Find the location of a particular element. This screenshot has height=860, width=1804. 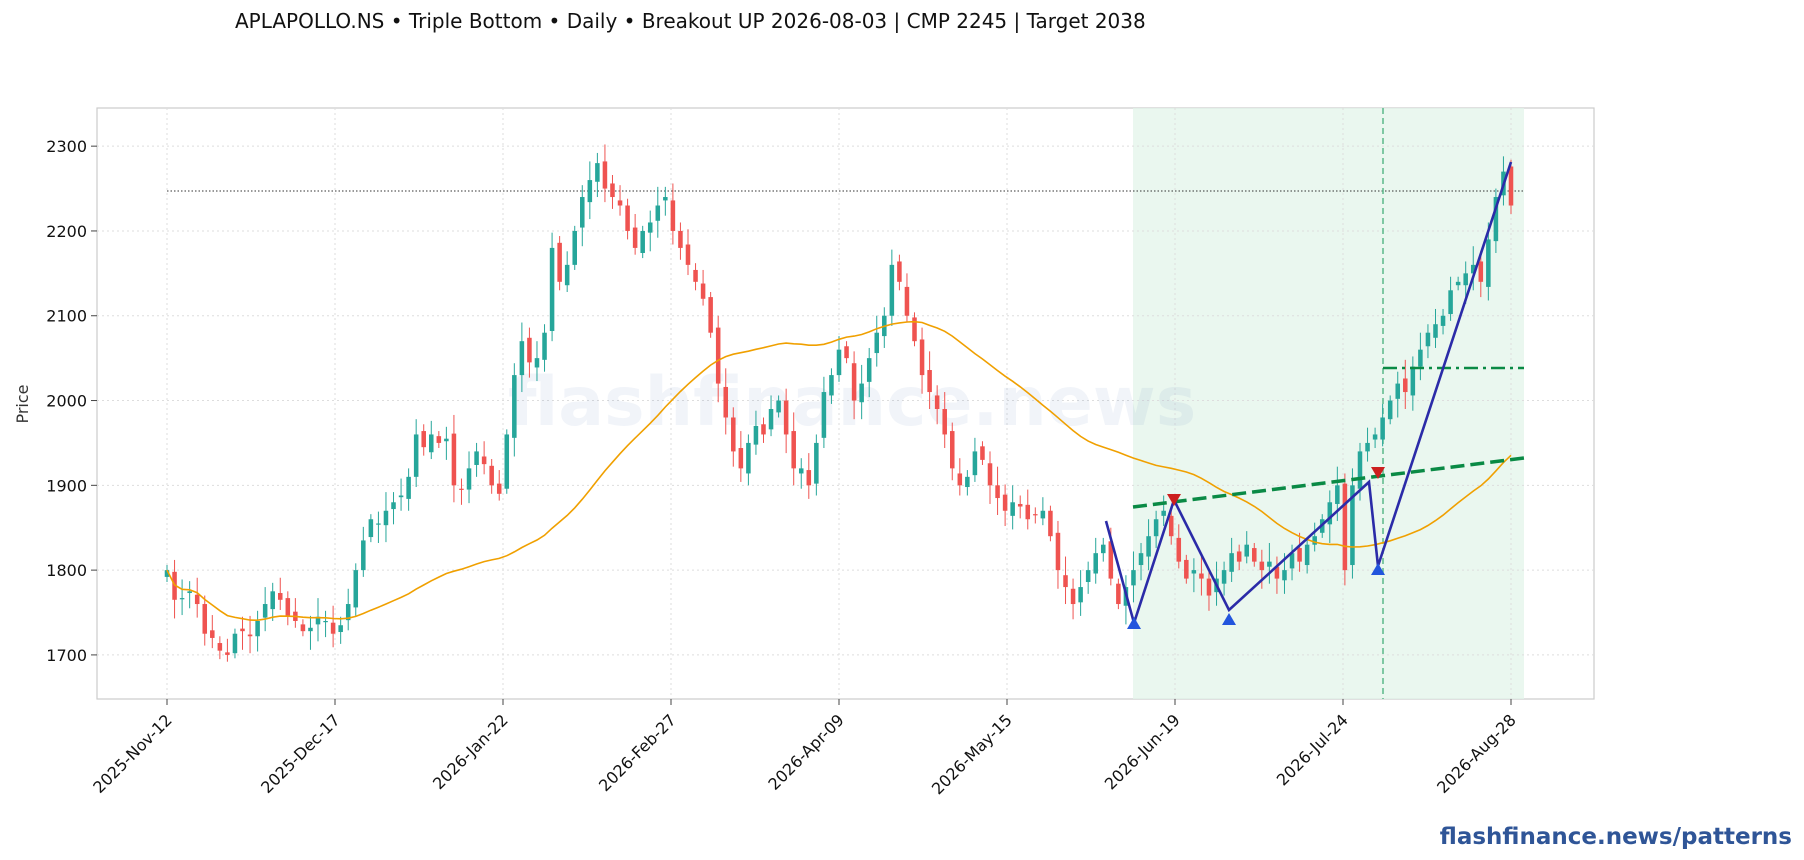

x-tick-label: 2026-Aug-28 is located at coordinates (1476, 753).